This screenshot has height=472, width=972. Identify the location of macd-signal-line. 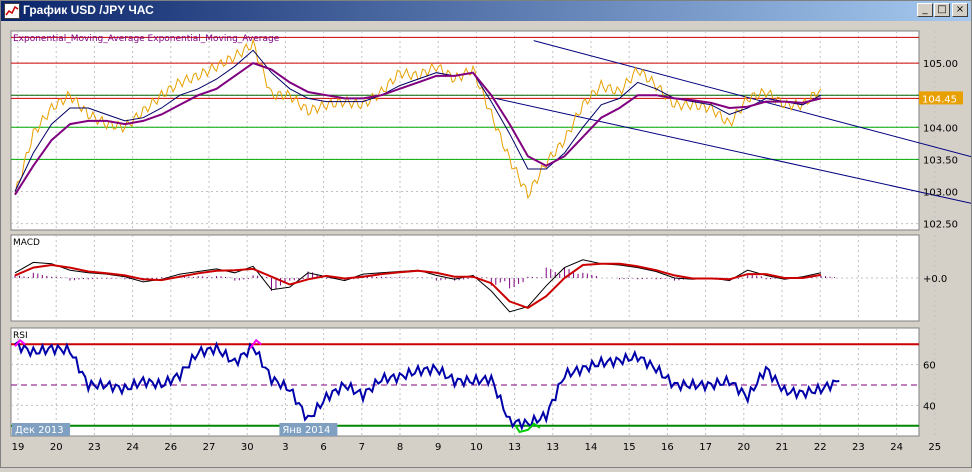
(418, 286).